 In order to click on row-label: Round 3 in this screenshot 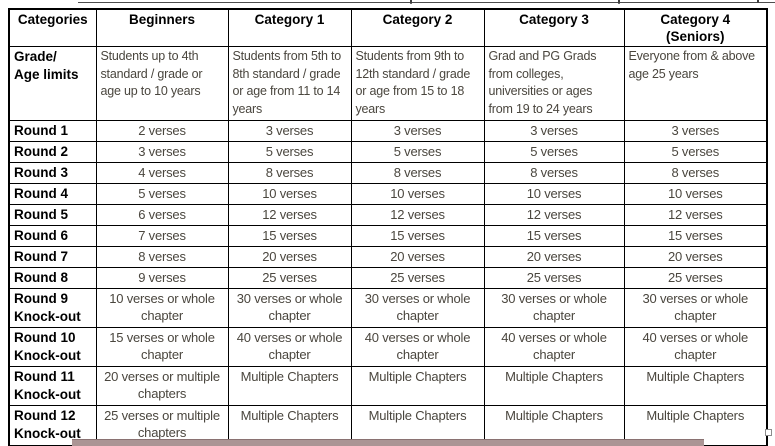, I will do `click(52, 173)`.